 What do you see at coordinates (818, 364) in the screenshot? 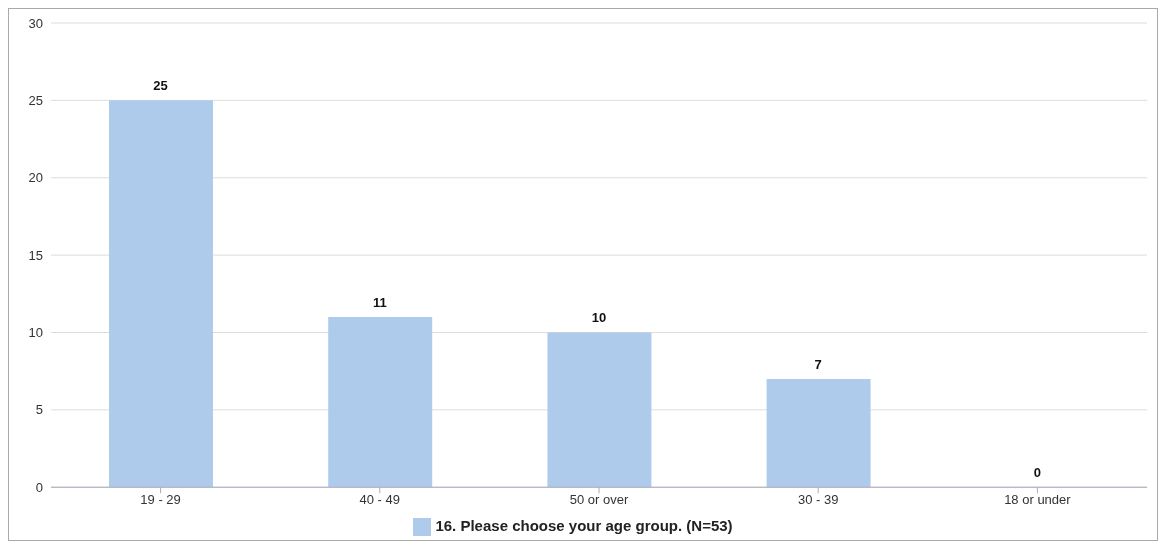
I see `data-label: 7` at bounding box center [818, 364].